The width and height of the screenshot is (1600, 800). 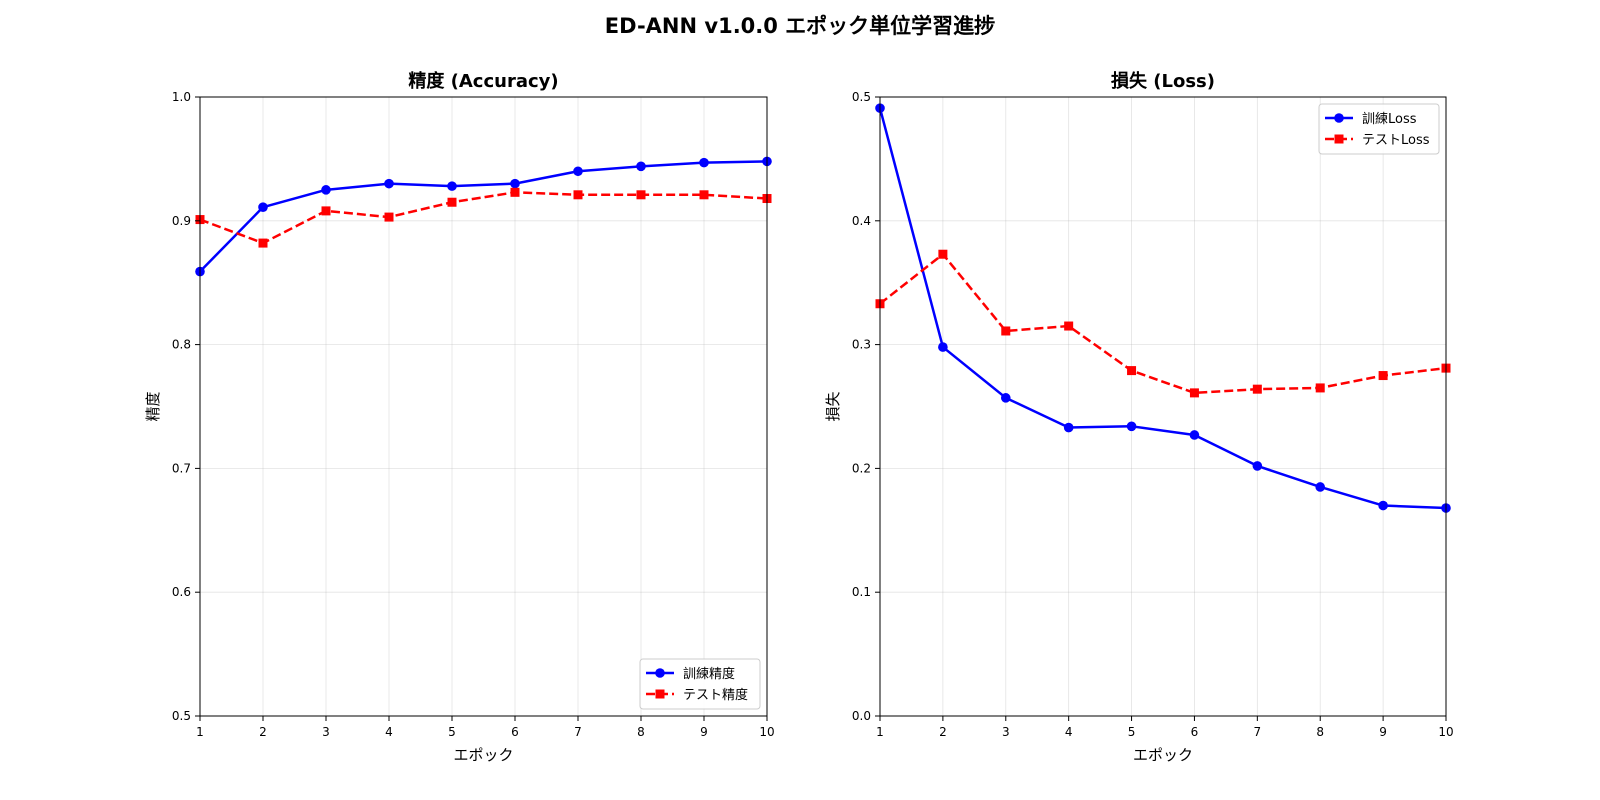 I want to click on y-tick-label: 0.2, so click(x=861, y=468).